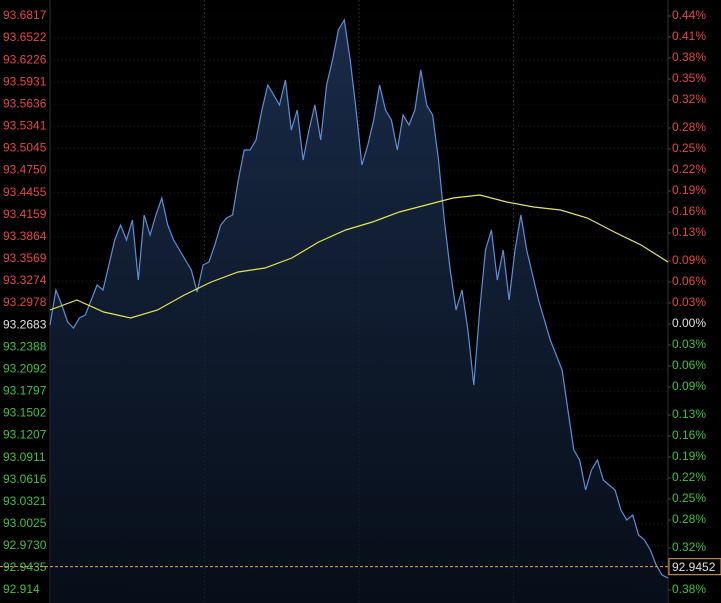 The image size is (721, 603). What do you see at coordinates (24, 457) in the screenshot?
I see `y-tick-label: 93.0911` at bounding box center [24, 457].